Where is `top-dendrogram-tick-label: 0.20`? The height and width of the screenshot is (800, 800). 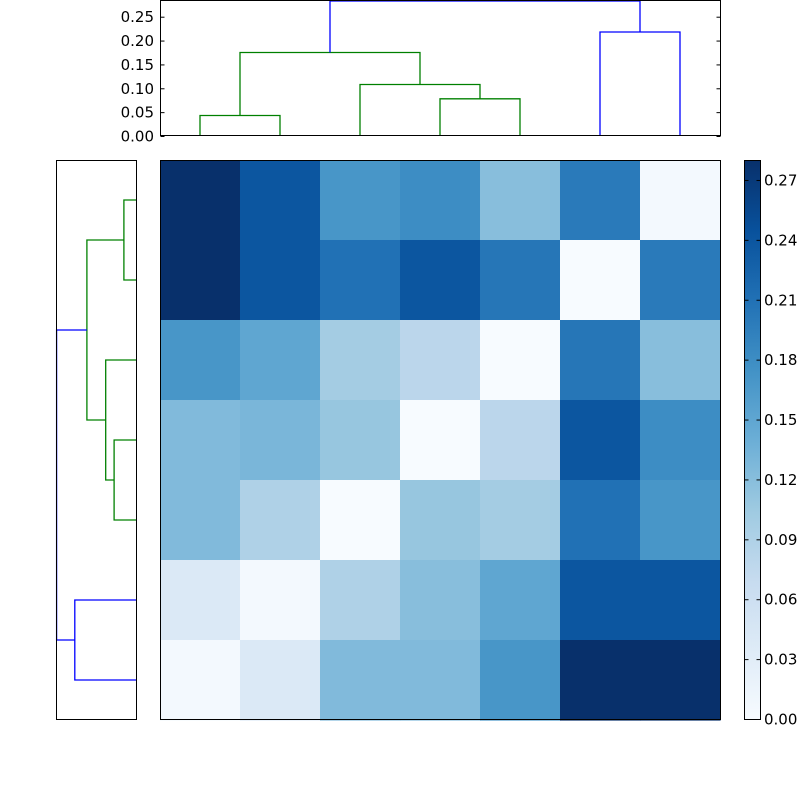 top-dendrogram-tick-label: 0.20 is located at coordinates (137, 41).